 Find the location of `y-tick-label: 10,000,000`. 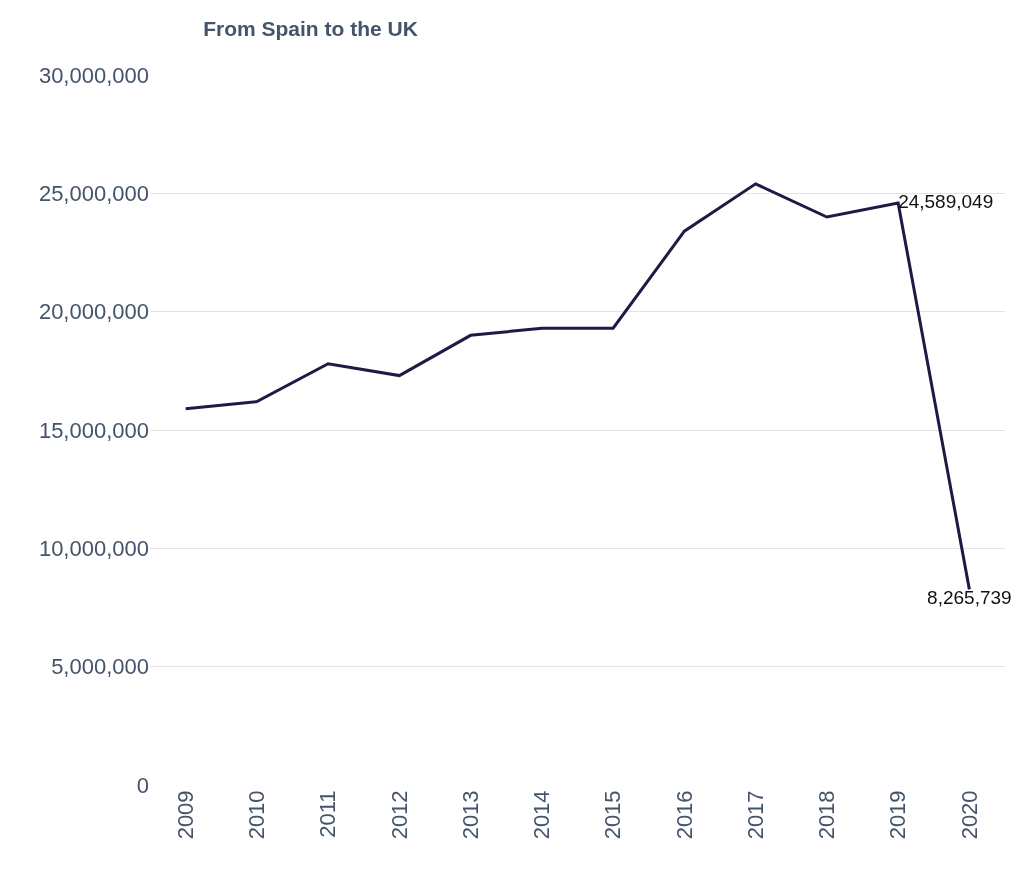

y-tick-label: 10,000,000 is located at coordinates (93, 549).